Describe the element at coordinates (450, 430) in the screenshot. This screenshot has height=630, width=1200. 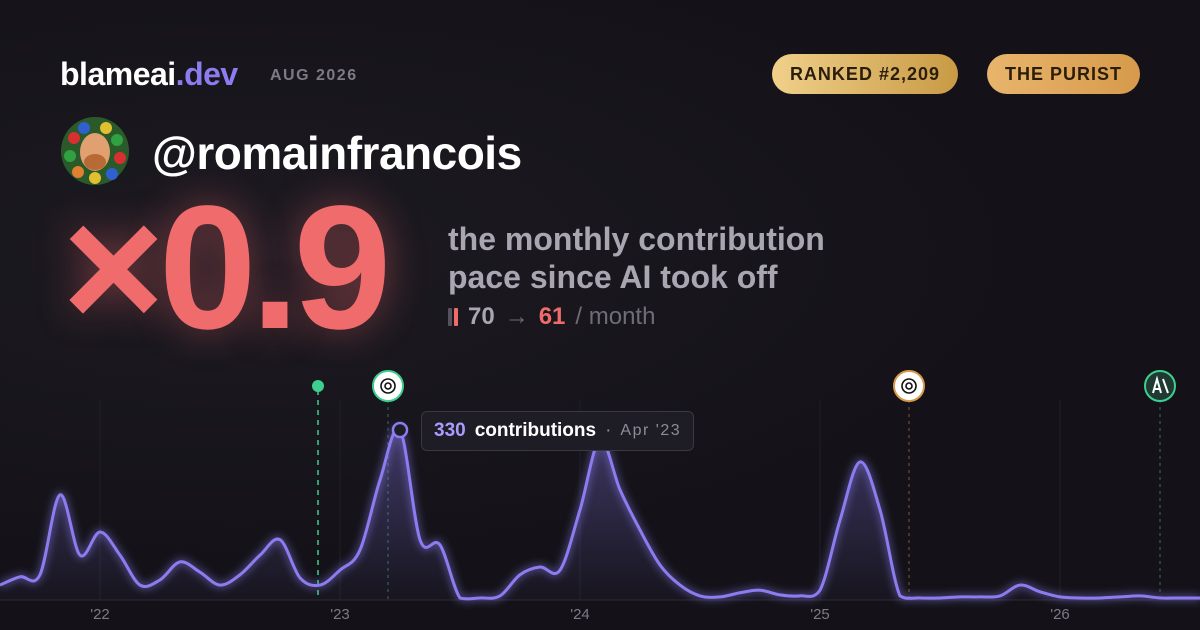
I see `tooltip-value: 330` at that location.